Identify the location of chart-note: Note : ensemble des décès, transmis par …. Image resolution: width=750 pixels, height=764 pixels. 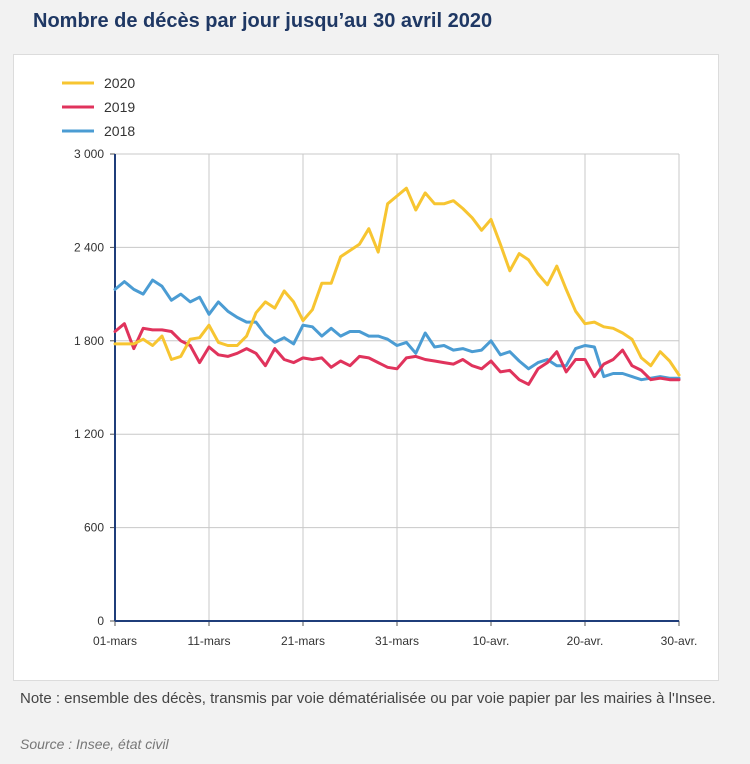
(368, 698).